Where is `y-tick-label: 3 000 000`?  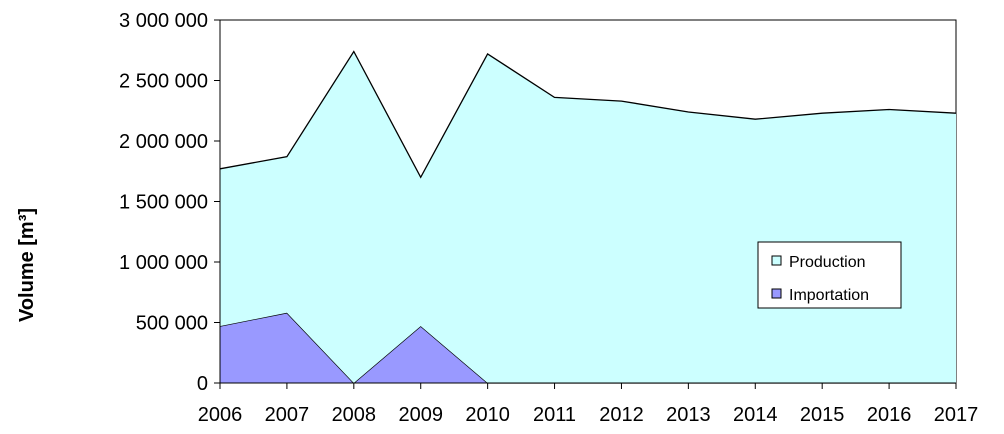 y-tick-label: 3 000 000 is located at coordinates (163, 21).